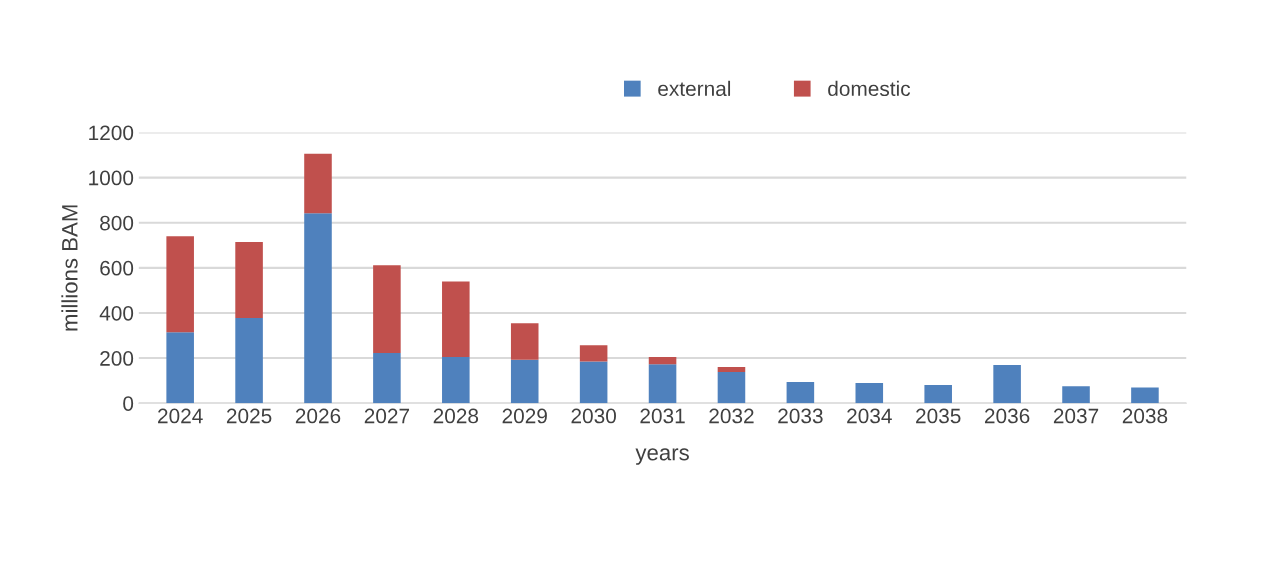 This screenshot has height=576, width=1262. Describe the element at coordinates (869, 88) in the screenshot. I see `legend-label: domestic` at that location.